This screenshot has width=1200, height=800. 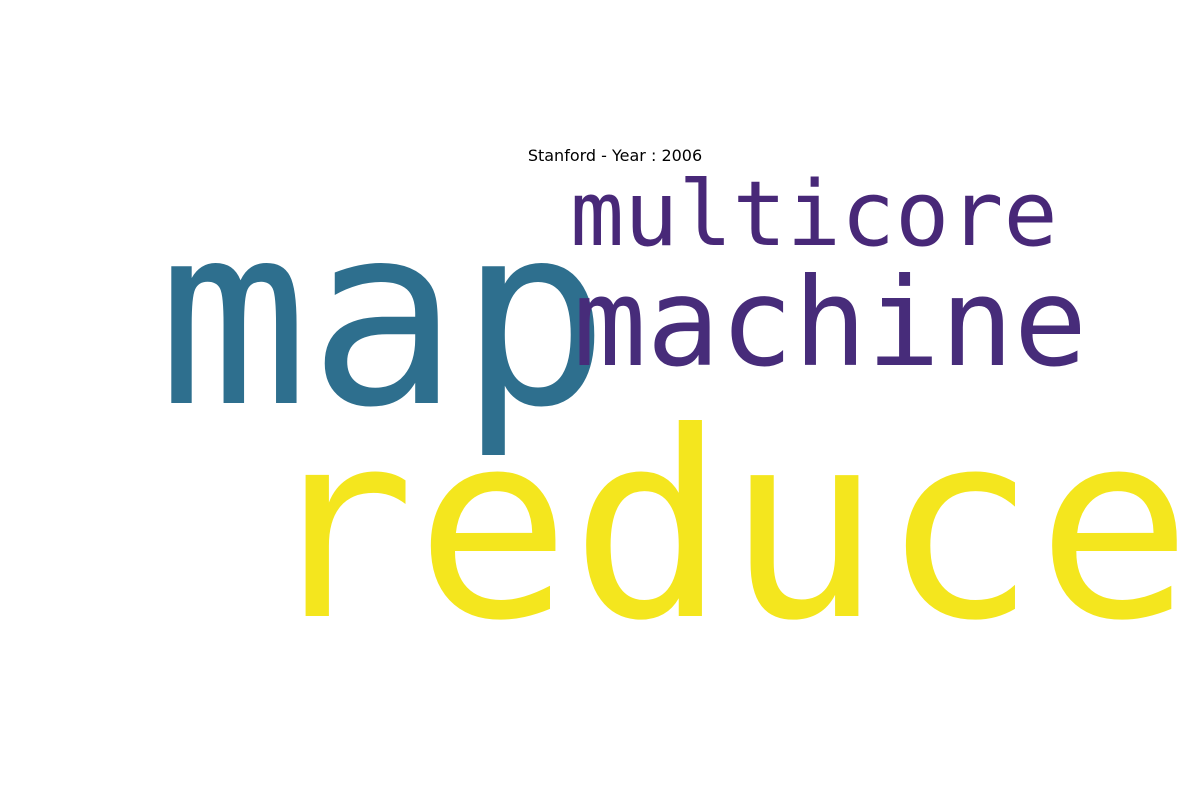 I want to click on word-machine: machine, so click(x=830, y=323).